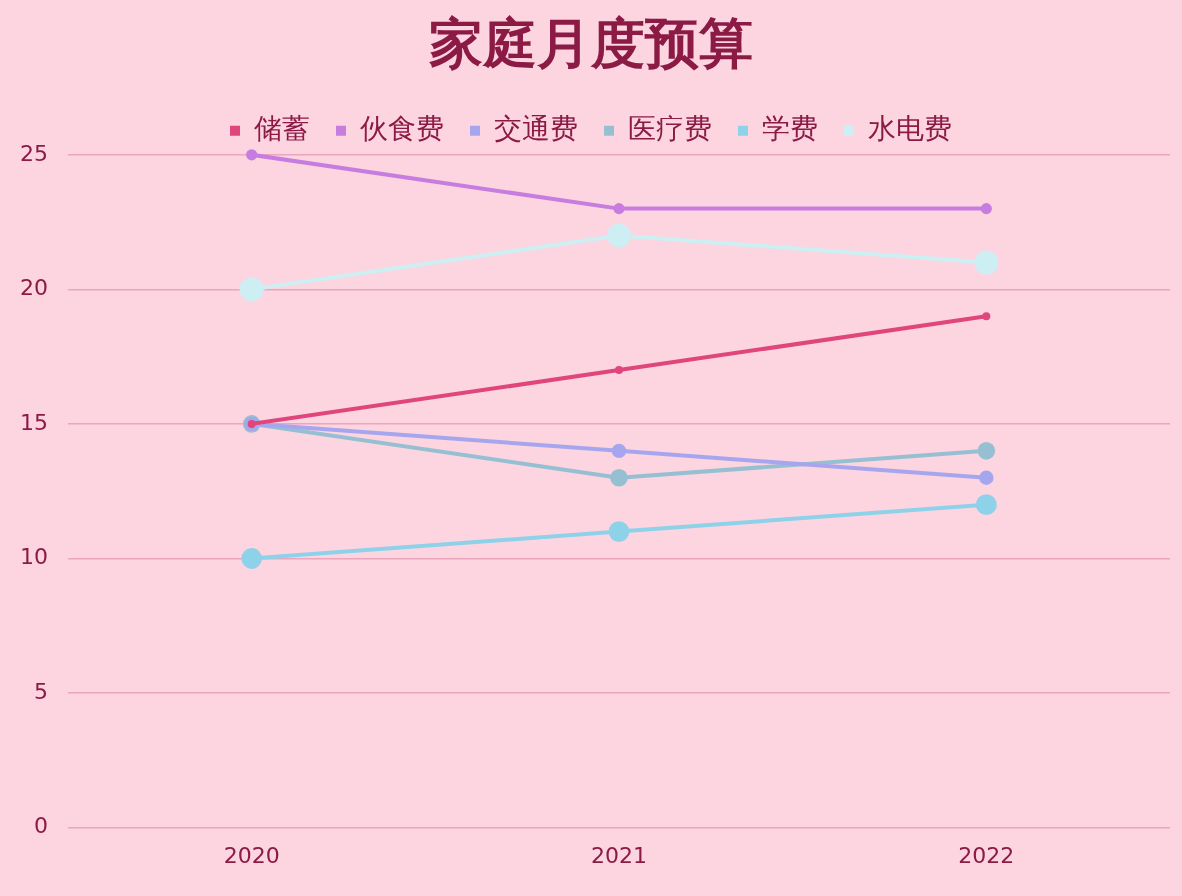  What do you see at coordinates (40, 691) in the screenshot?
I see `y-tick-label: 5` at bounding box center [40, 691].